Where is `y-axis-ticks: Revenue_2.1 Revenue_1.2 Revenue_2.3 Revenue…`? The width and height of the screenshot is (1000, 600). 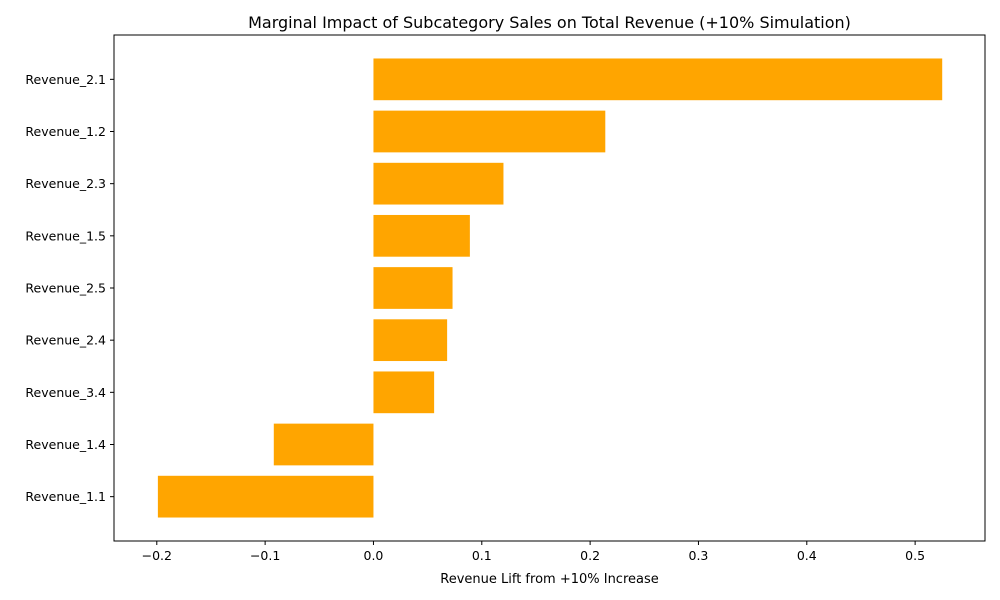 y-axis-ticks: Revenue_2.1 Revenue_1.2 Revenue_2.3 Revenue… is located at coordinates (69, 288).